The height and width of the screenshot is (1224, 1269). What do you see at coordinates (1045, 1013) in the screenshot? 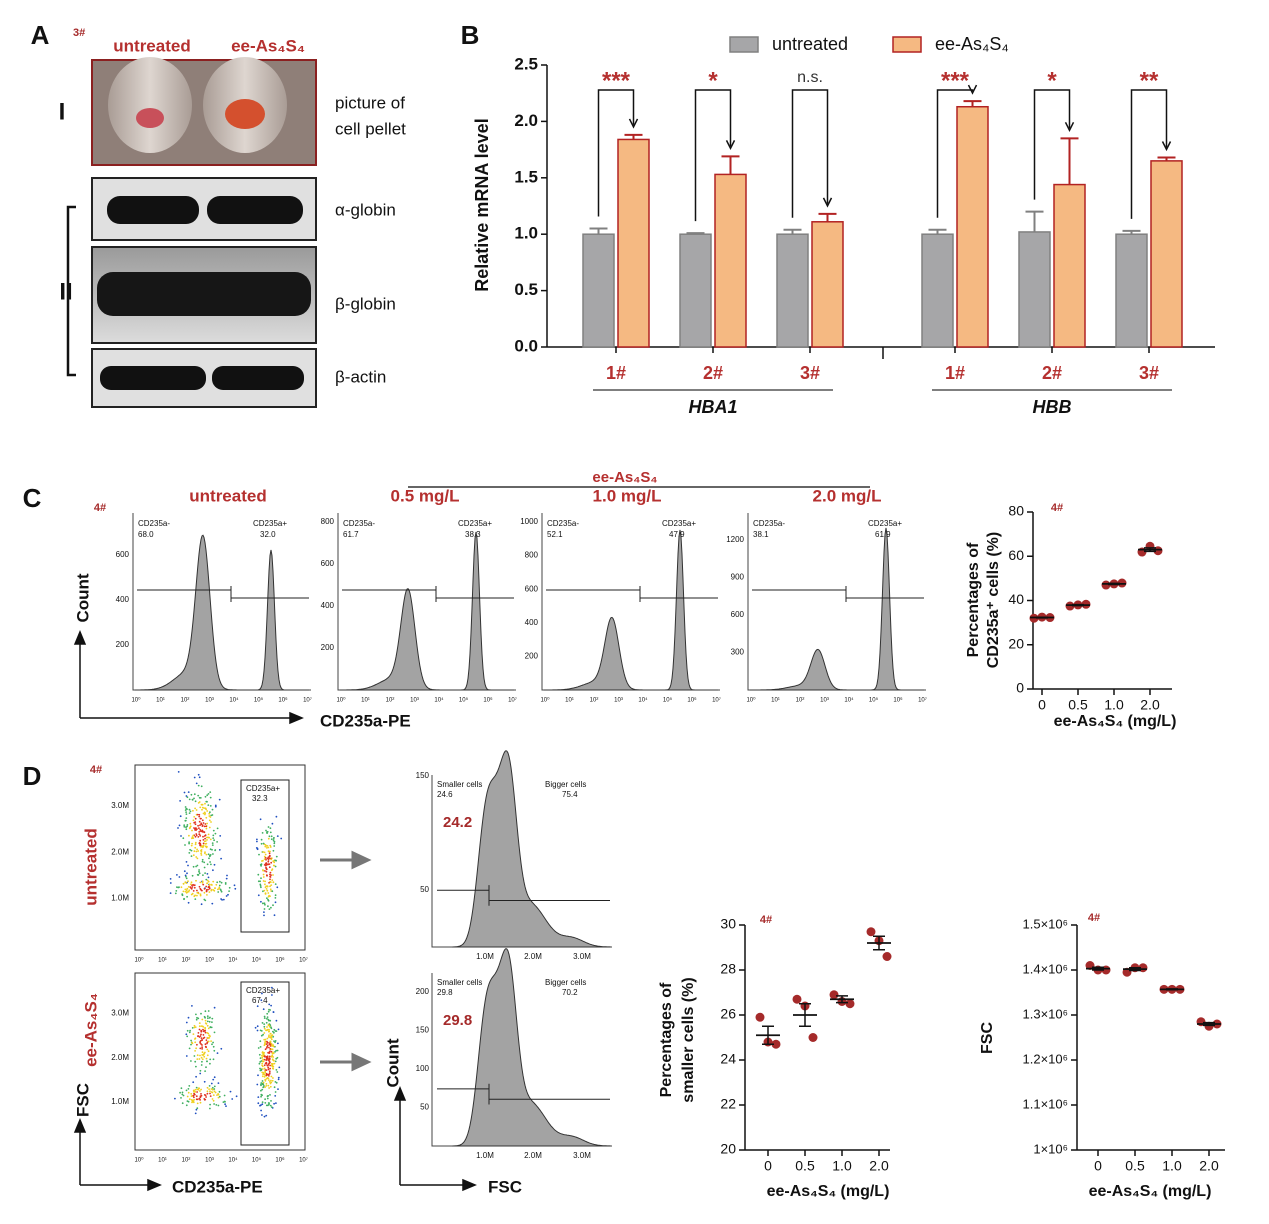
I see `y-tick-label: 1.3×10⁶` at bounding box center [1045, 1013].